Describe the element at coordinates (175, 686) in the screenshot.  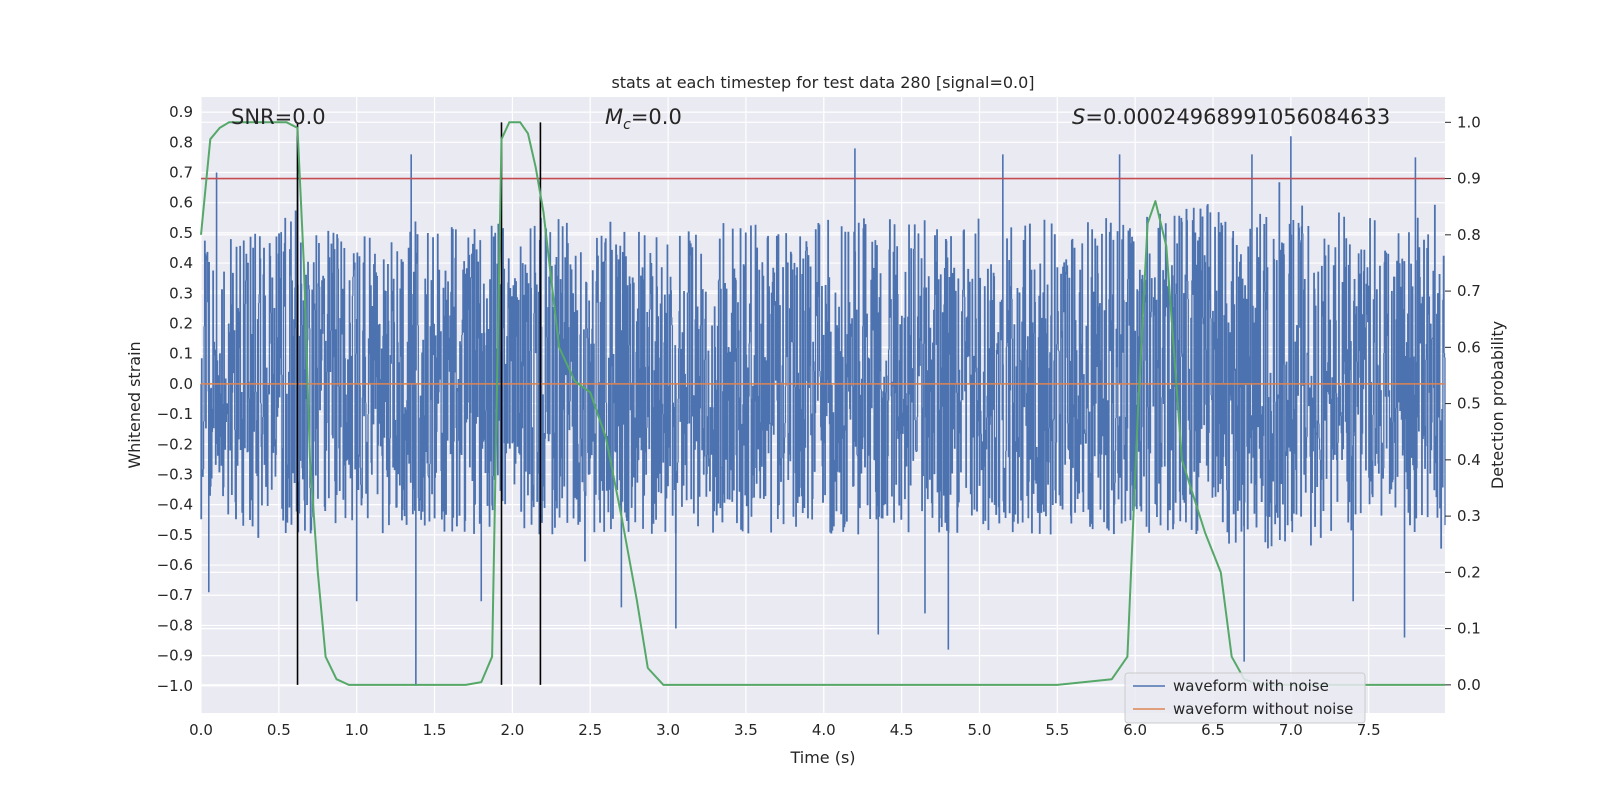
I see `y-tick-label-left: −1.0` at that location.